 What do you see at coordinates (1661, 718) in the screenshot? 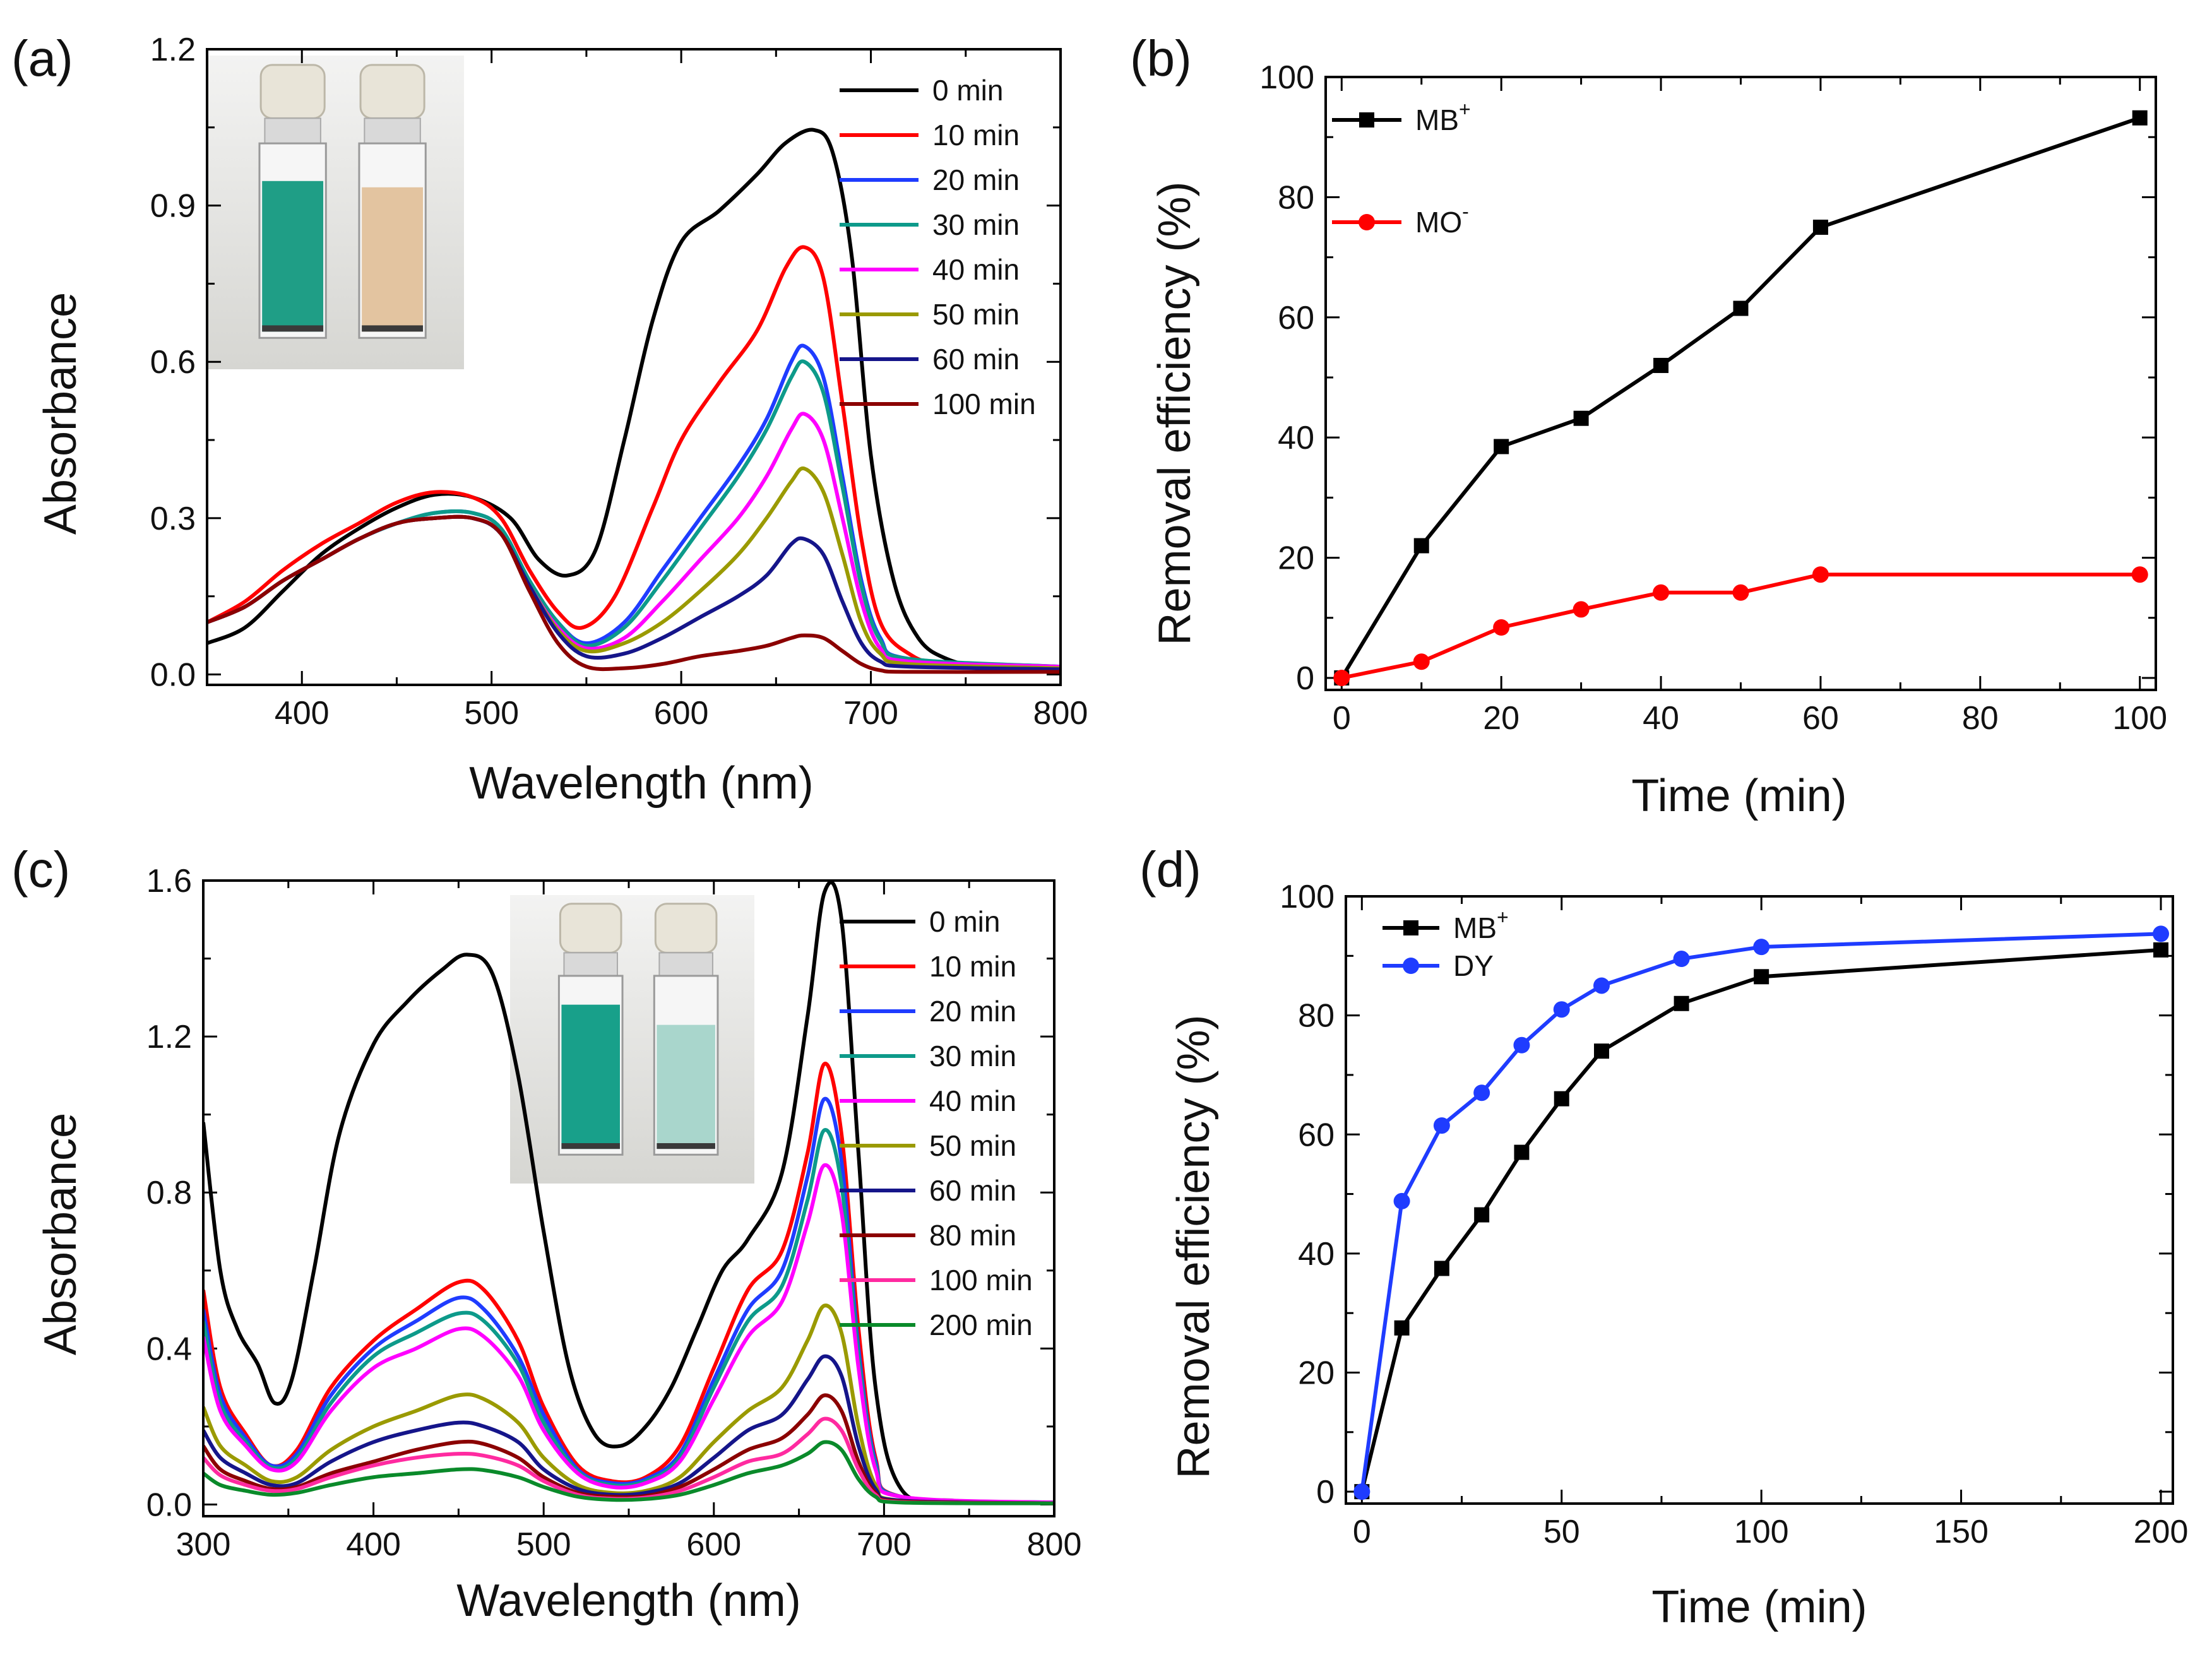
I see `x-tick-label: 40` at bounding box center [1661, 718].